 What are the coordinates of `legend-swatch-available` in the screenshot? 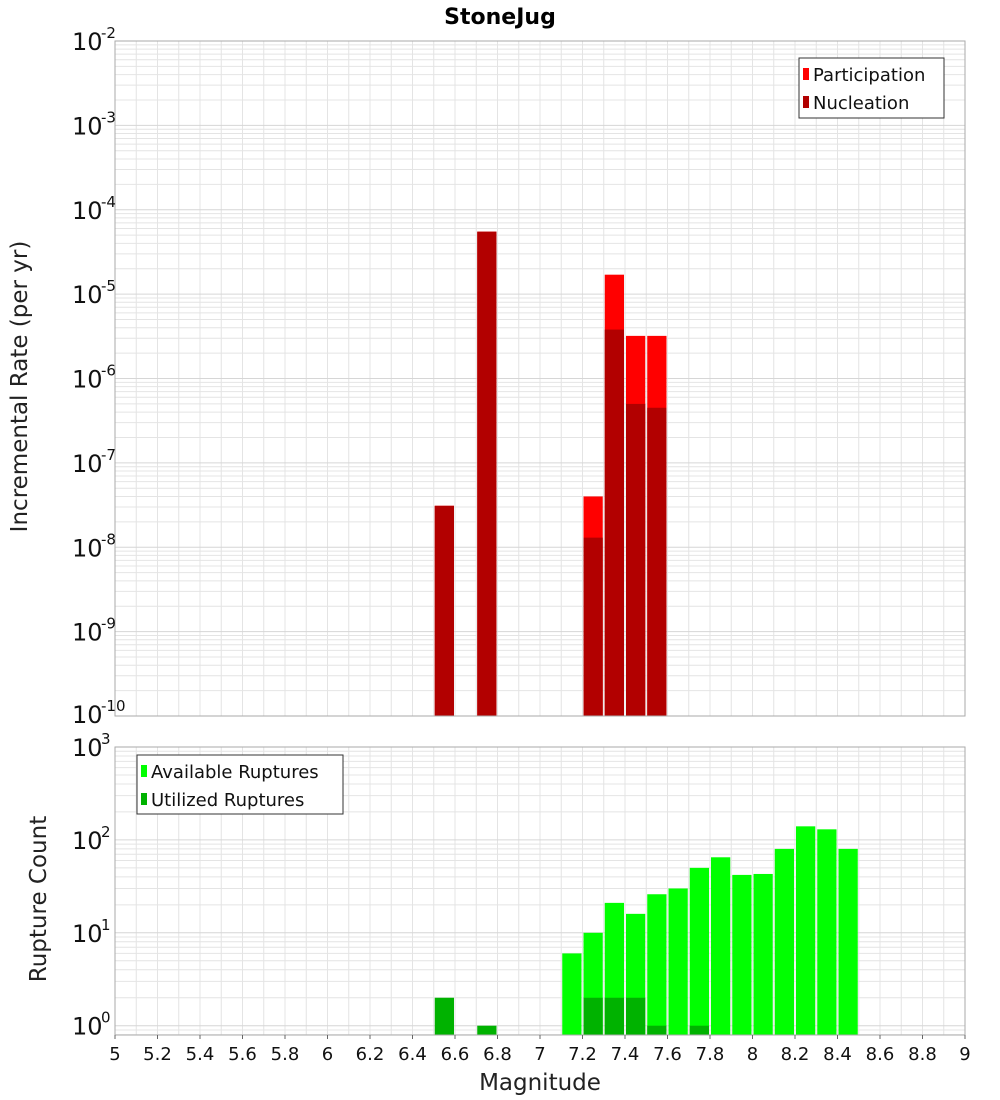 It's located at (144, 771).